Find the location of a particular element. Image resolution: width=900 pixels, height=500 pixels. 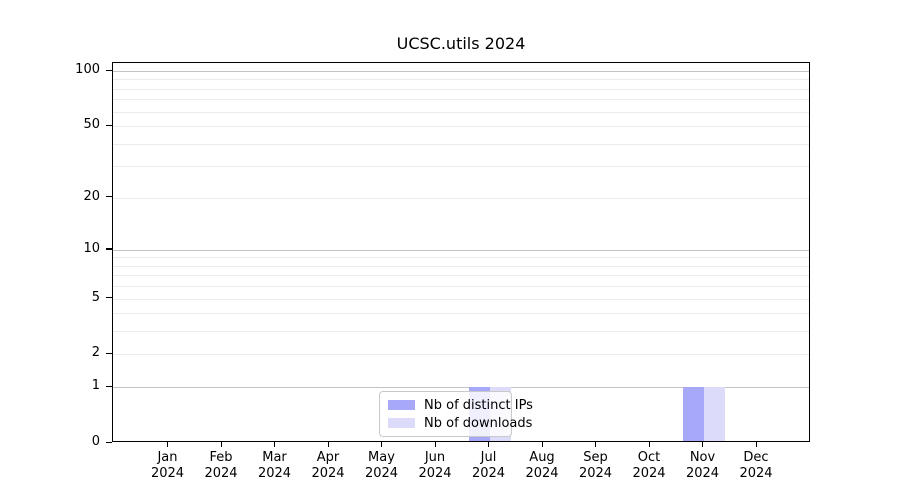

x-tick-label-month: Jun is located at coordinates (435, 457).